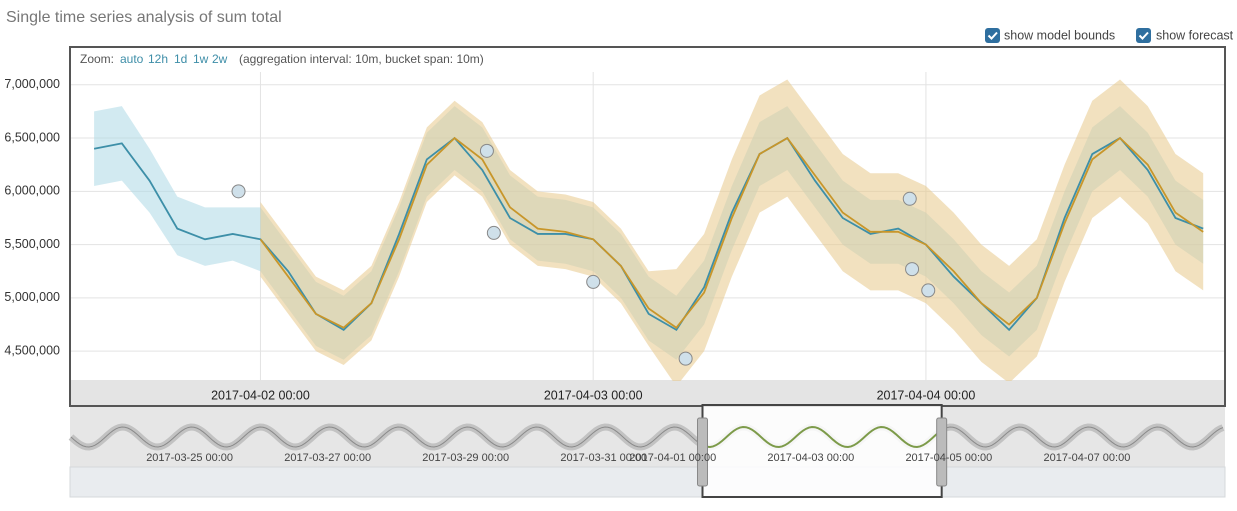 The image size is (1237, 511). Describe the element at coordinates (32, 84) in the screenshot. I see `y-tick-label: 7,000,000` at that location.